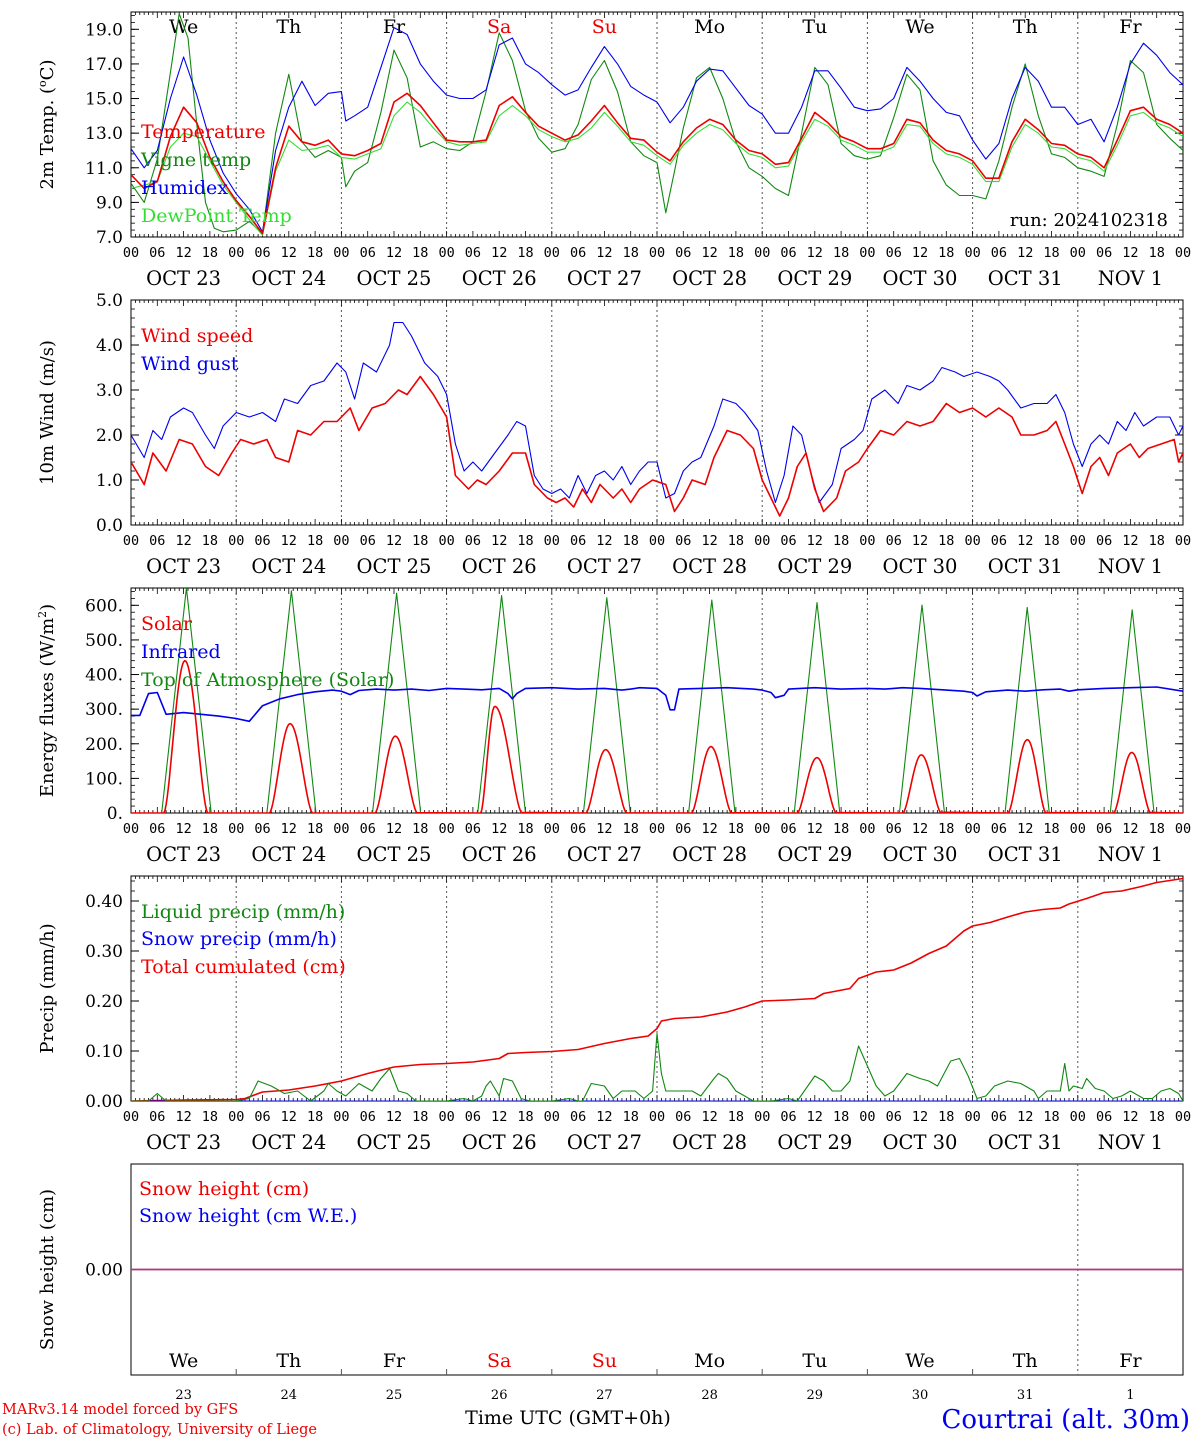 This screenshot has width=1194, height=1440. Describe the element at coordinates (109, 436) in the screenshot. I see `y-tick-label: 2.0` at that location.